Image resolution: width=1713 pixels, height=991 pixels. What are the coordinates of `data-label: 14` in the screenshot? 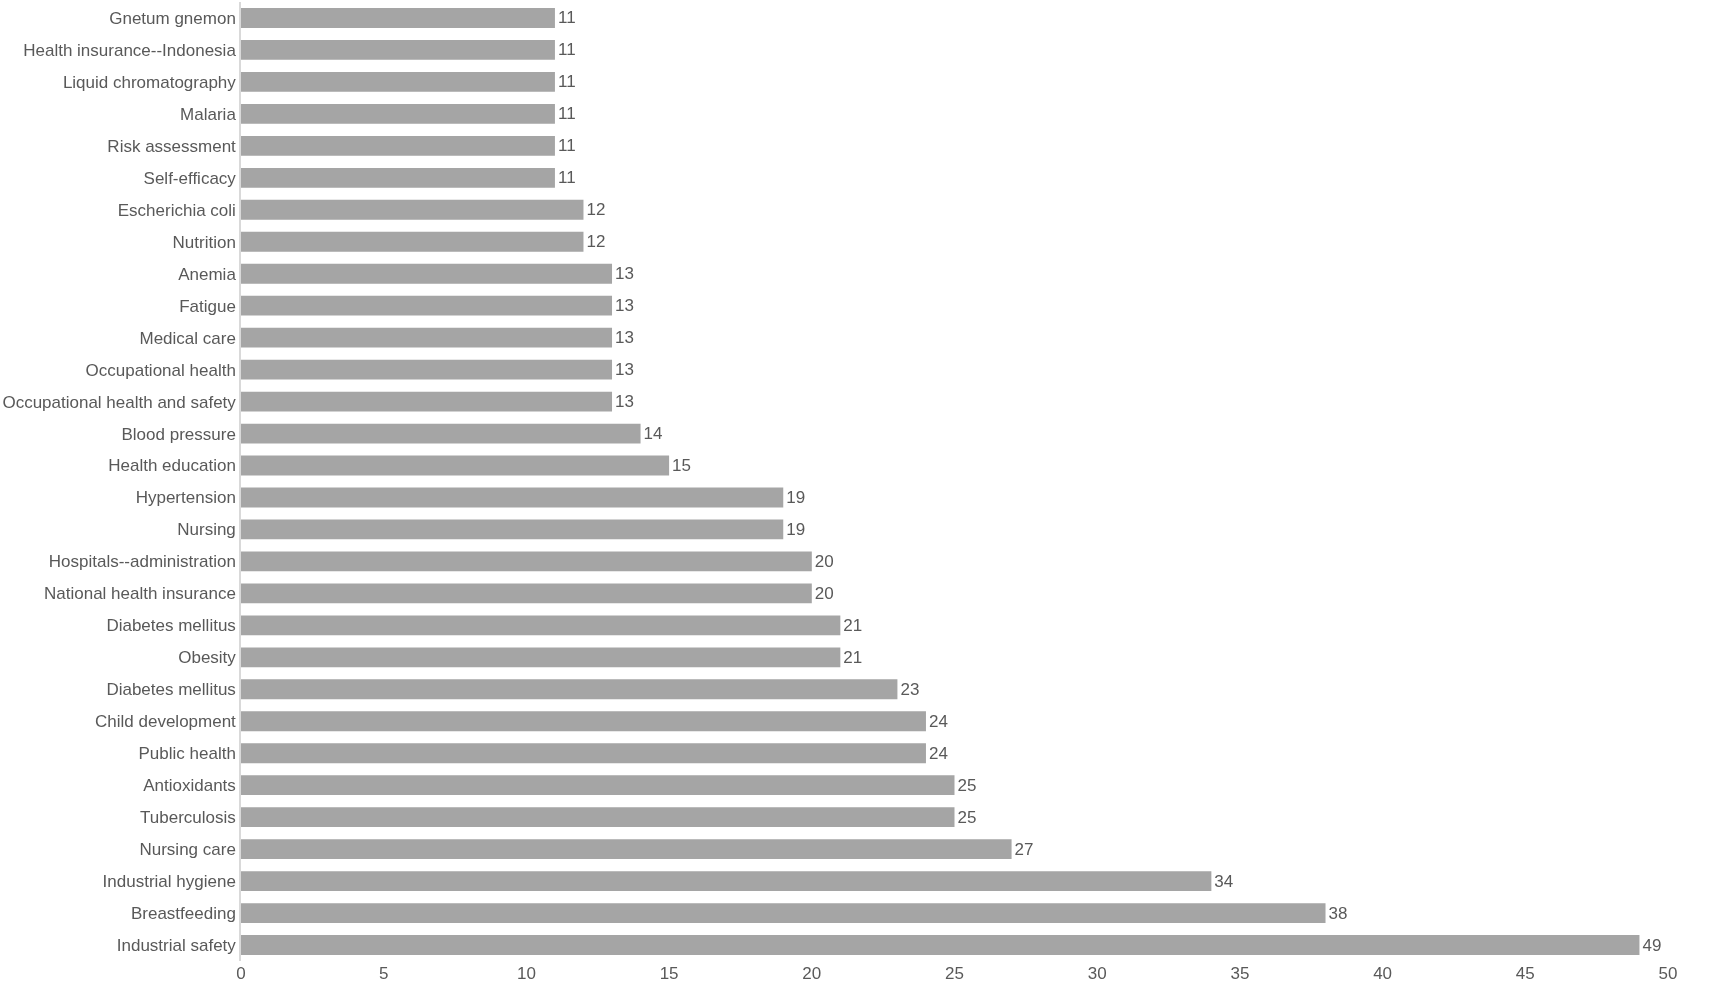 It's located at (653, 434).